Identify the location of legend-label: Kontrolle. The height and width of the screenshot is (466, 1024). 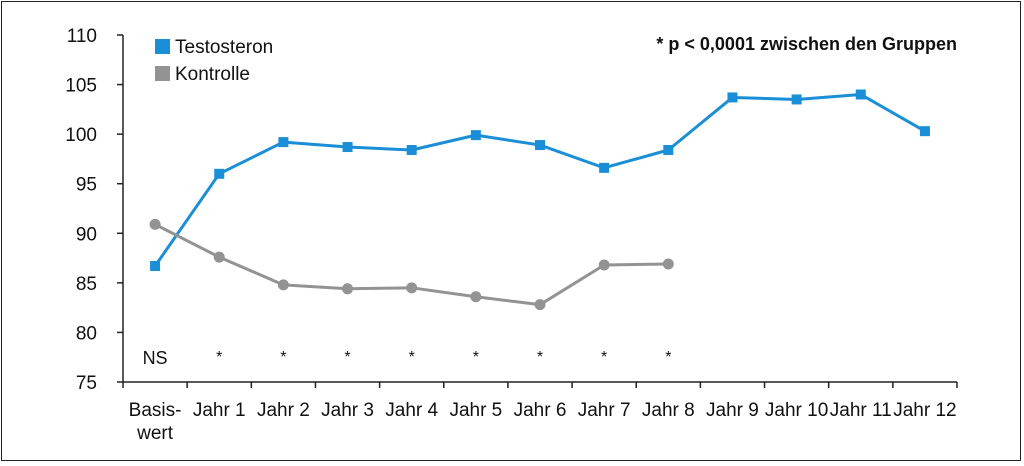
(212, 74).